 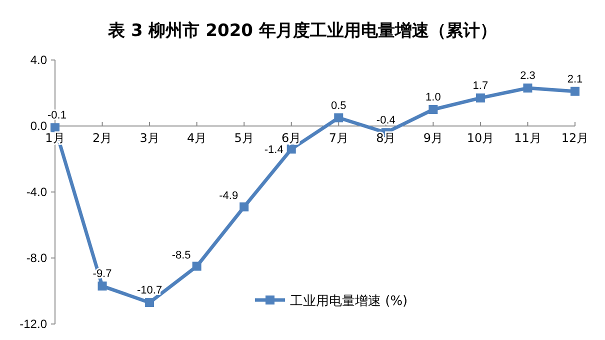 I want to click on x-tick-label: 11月, so click(x=528, y=138).